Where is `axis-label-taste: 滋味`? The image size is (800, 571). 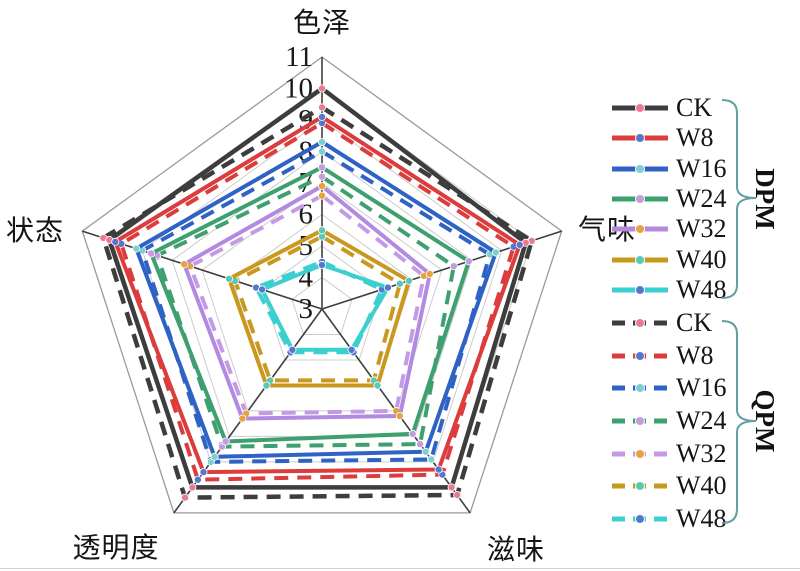 axis-label-taste: 滋味 is located at coordinates (516, 550).